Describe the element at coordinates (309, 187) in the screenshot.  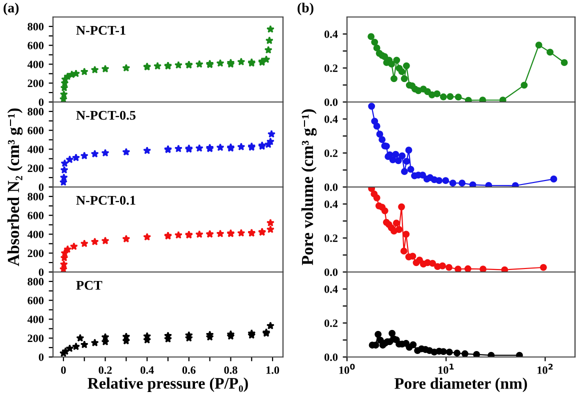
I see `y-axis-title: Pore volume (cm³ g⁻¹)` at that location.